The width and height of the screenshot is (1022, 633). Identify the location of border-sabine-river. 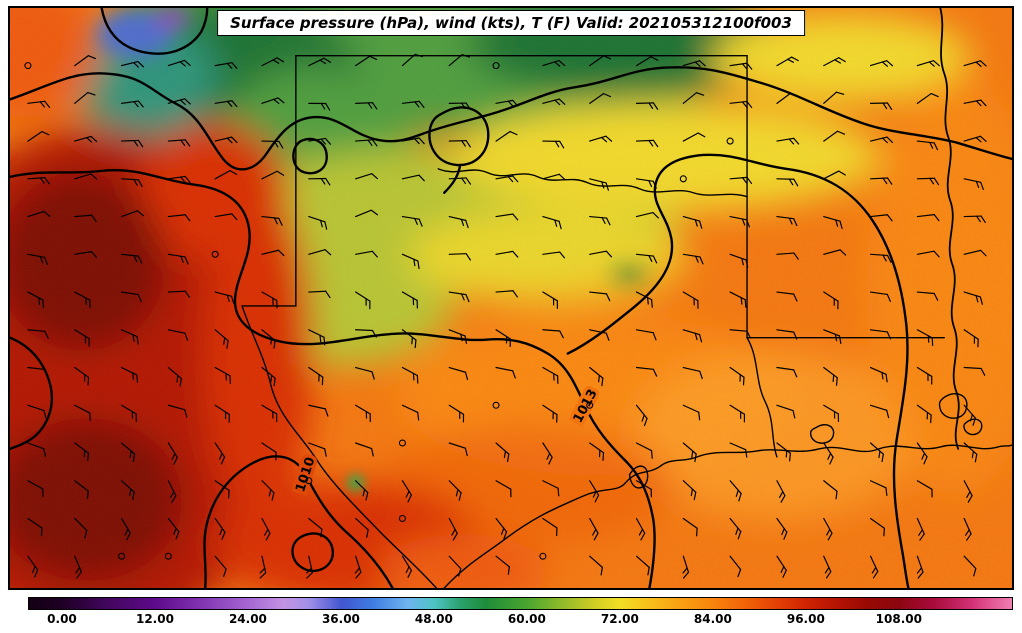
(762, 397).